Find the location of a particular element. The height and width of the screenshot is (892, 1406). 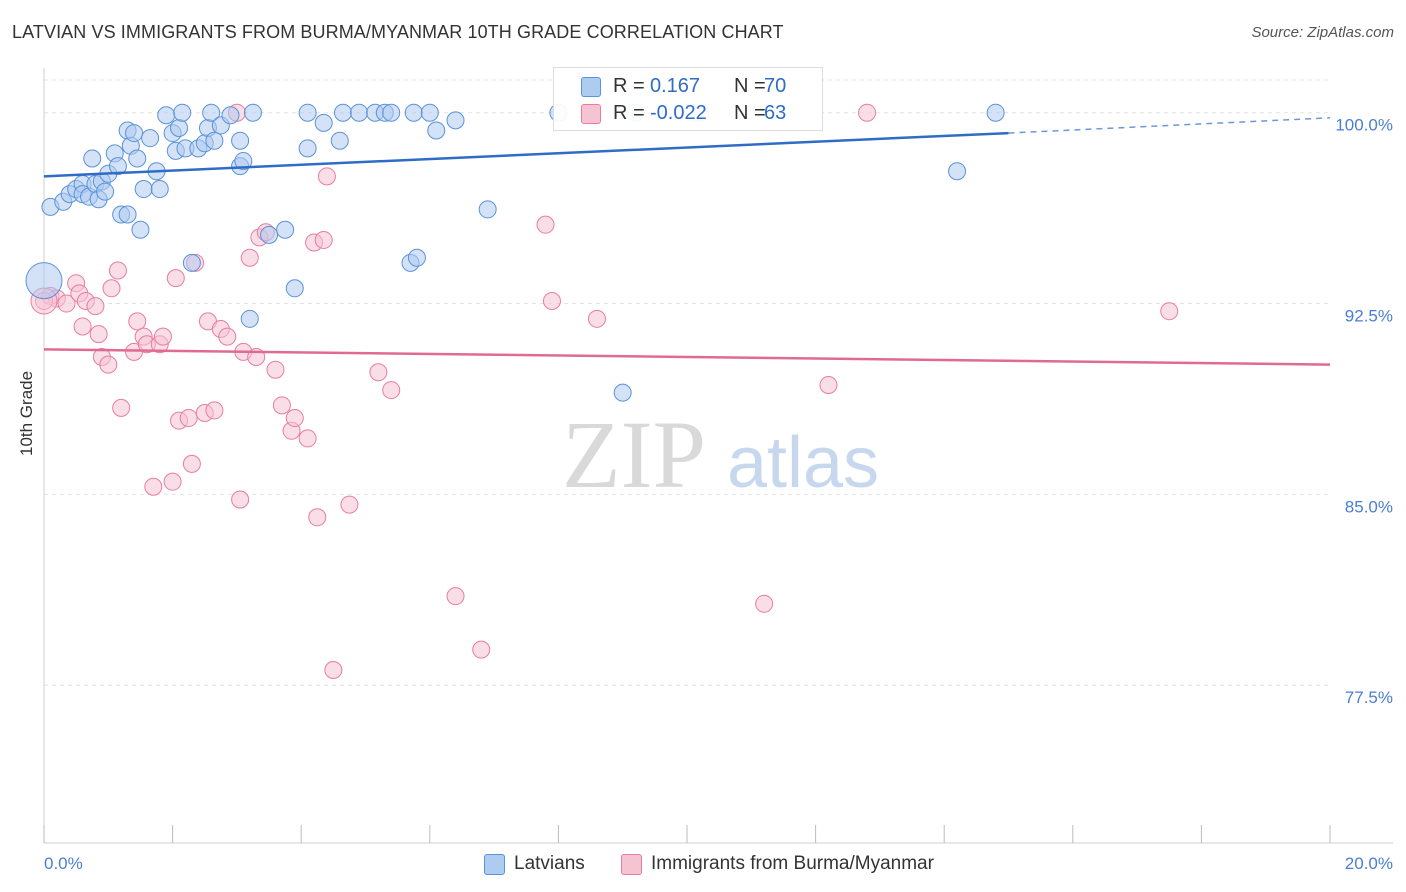

bottom-legend: Latvians Immigrants from Burma/Myanmar is located at coordinates (703, 865).